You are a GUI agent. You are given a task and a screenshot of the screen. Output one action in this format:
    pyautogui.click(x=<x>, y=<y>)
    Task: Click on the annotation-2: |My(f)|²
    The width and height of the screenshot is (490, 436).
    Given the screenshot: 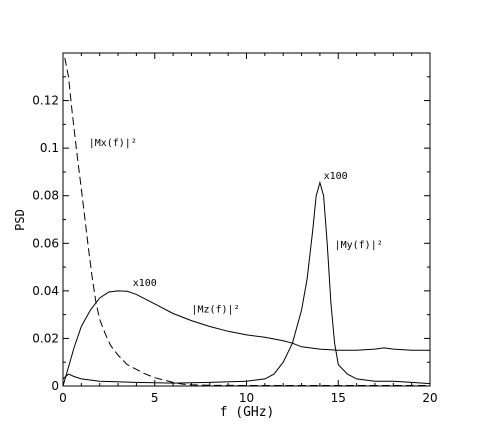 What is the action you would take?
    pyautogui.click(x=359, y=245)
    